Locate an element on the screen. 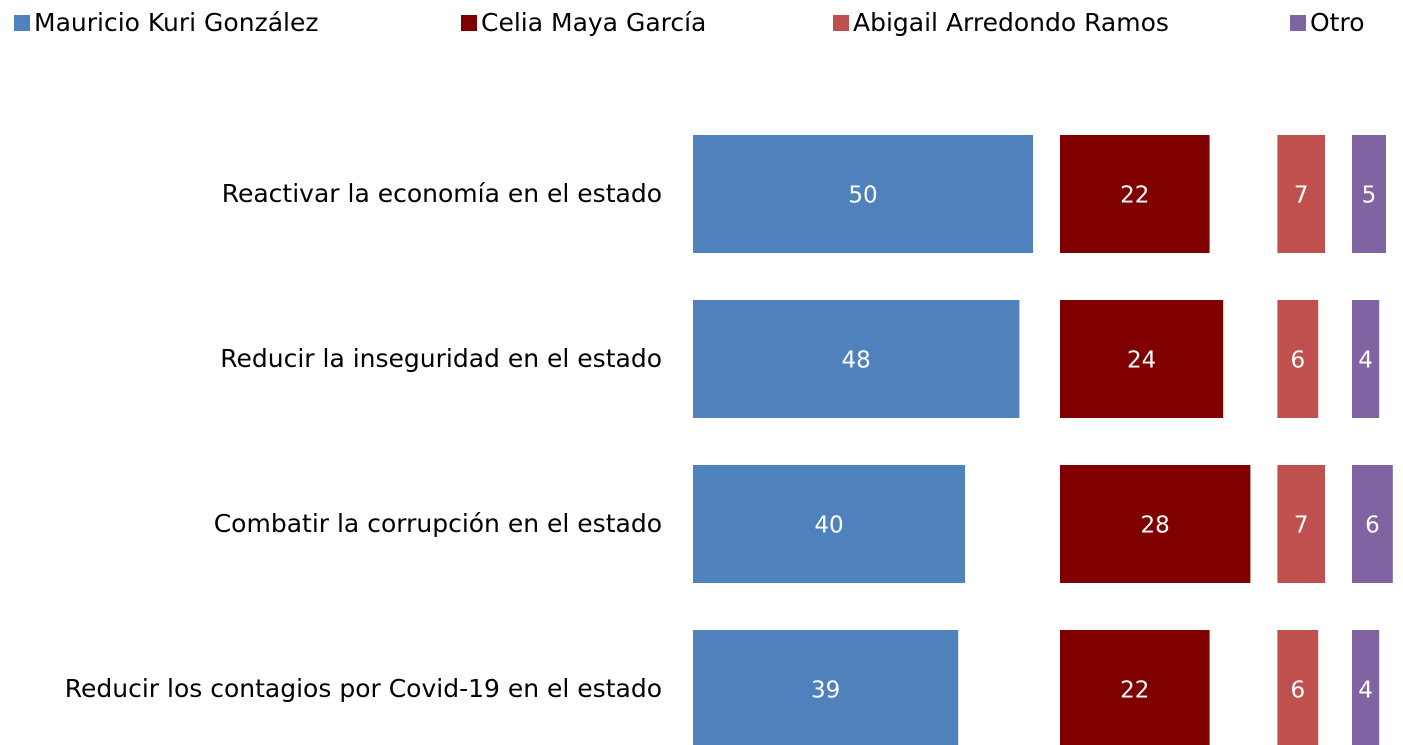 The width and height of the screenshot is (1403, 745). value-label: 40 is located at coordinates (828, 526).